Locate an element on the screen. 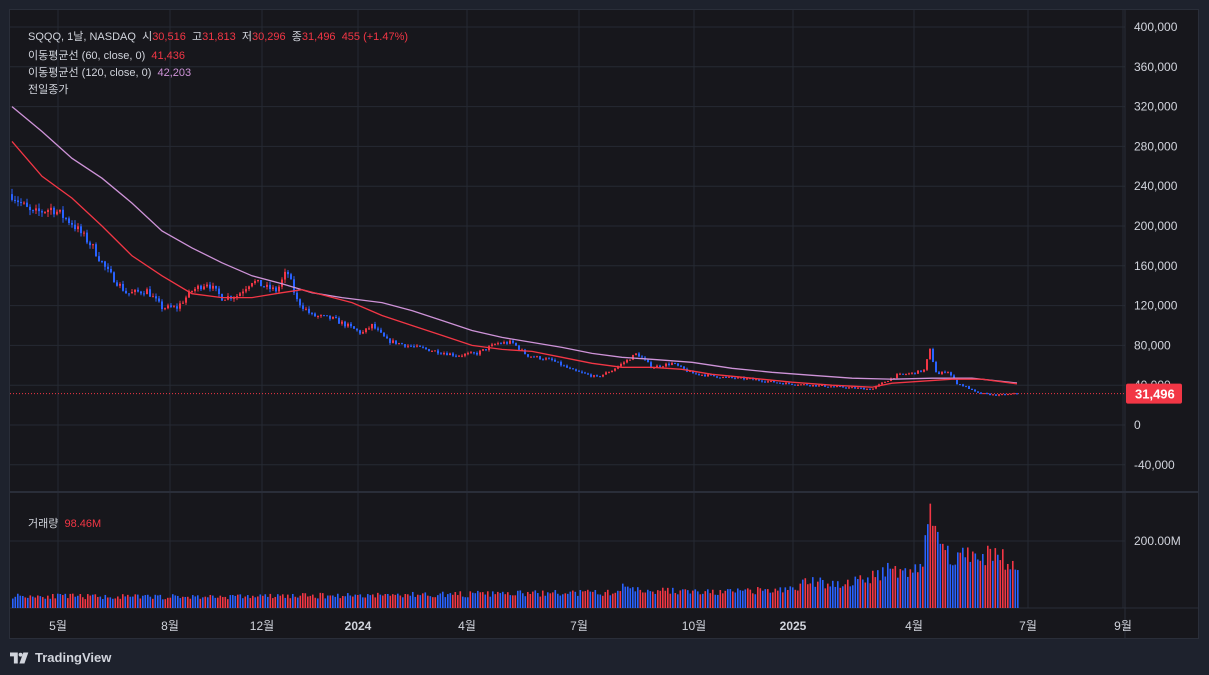 This screenshot has width=1209, height=675. legend-ma120: 이동평균선 (120, close, 0) 42,203 is located at coordinates (109, 72).